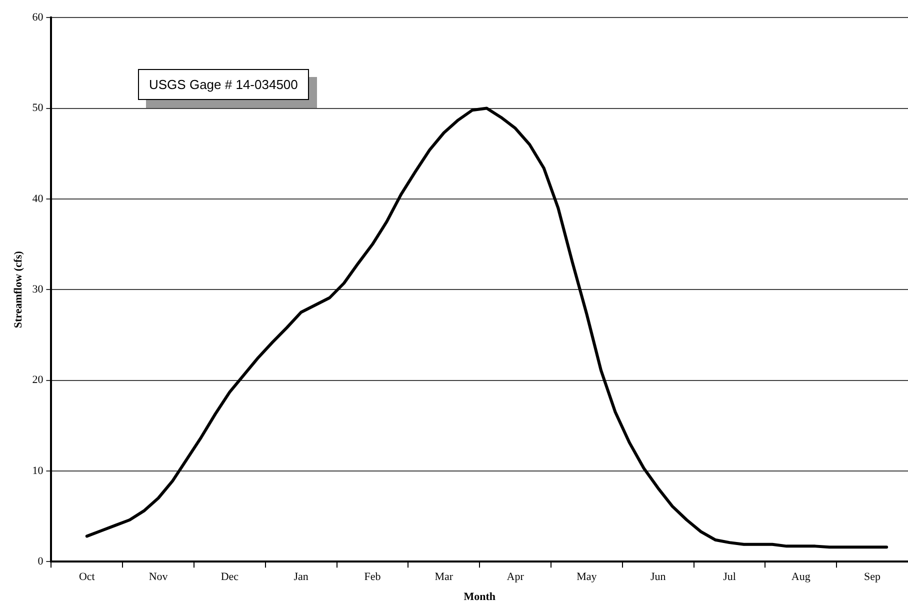 This screenshot has height=610, width=908. I want to click on y-tick-label: 50, so click(38, 108).